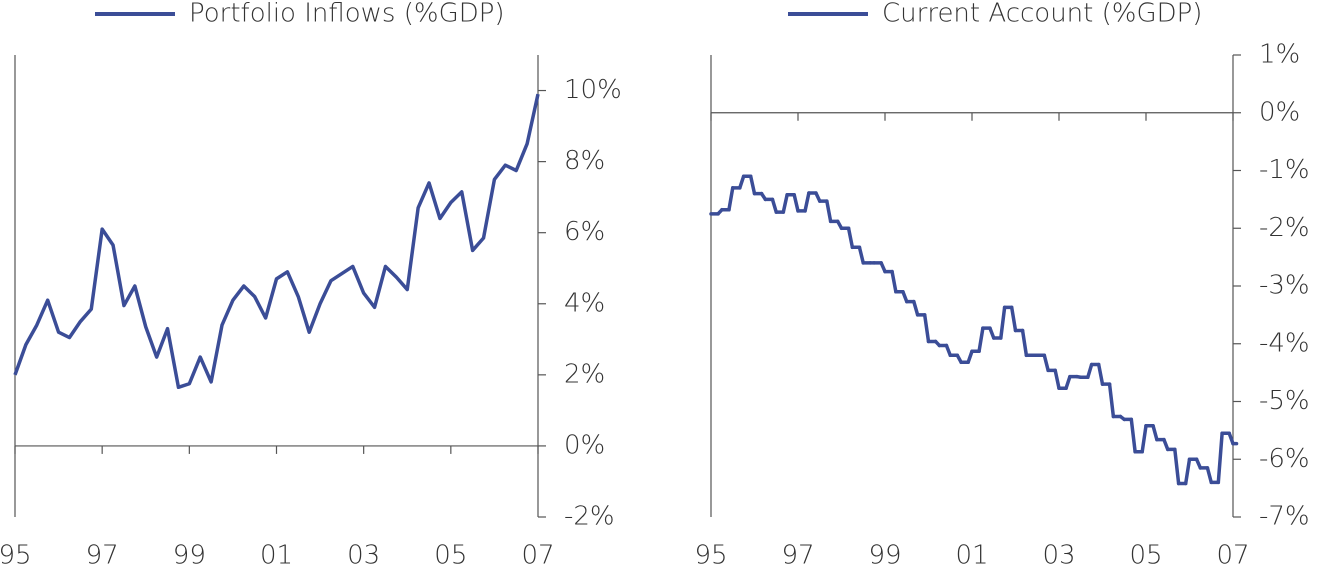 This screenshot has height=569, width=1323. I want to click on legend-label: Portfolio Inflows (%GDP), so click(347, 14).